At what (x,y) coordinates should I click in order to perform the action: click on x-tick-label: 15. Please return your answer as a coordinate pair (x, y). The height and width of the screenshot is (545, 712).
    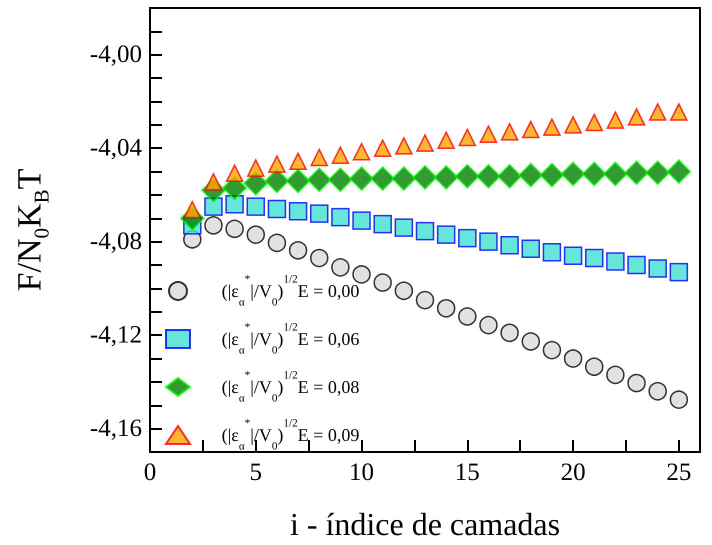
    Looking at the image, I should click on (467, 472).